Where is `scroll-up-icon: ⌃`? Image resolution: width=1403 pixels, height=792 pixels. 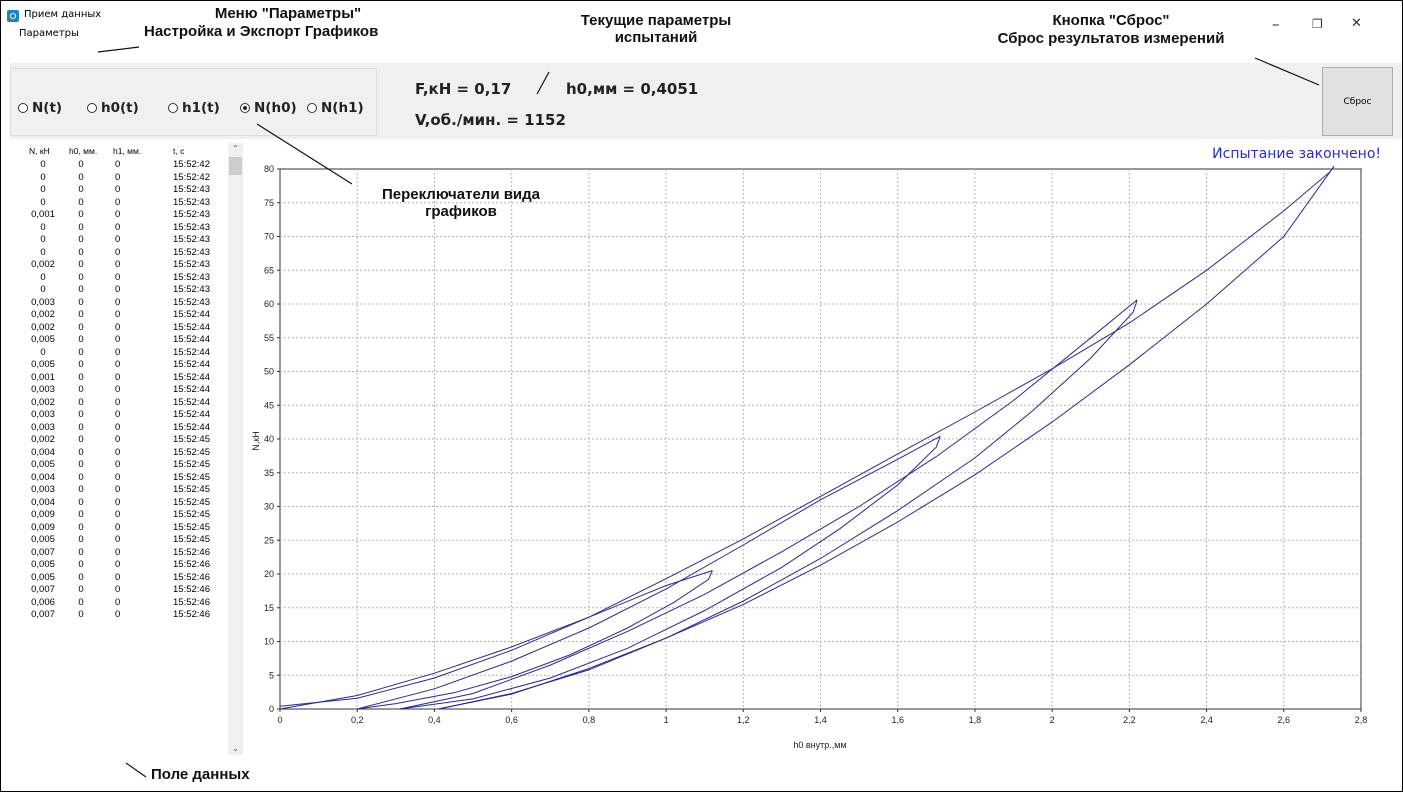 scroll-up-icon: ⌃ is located at coordinates (235, 148).